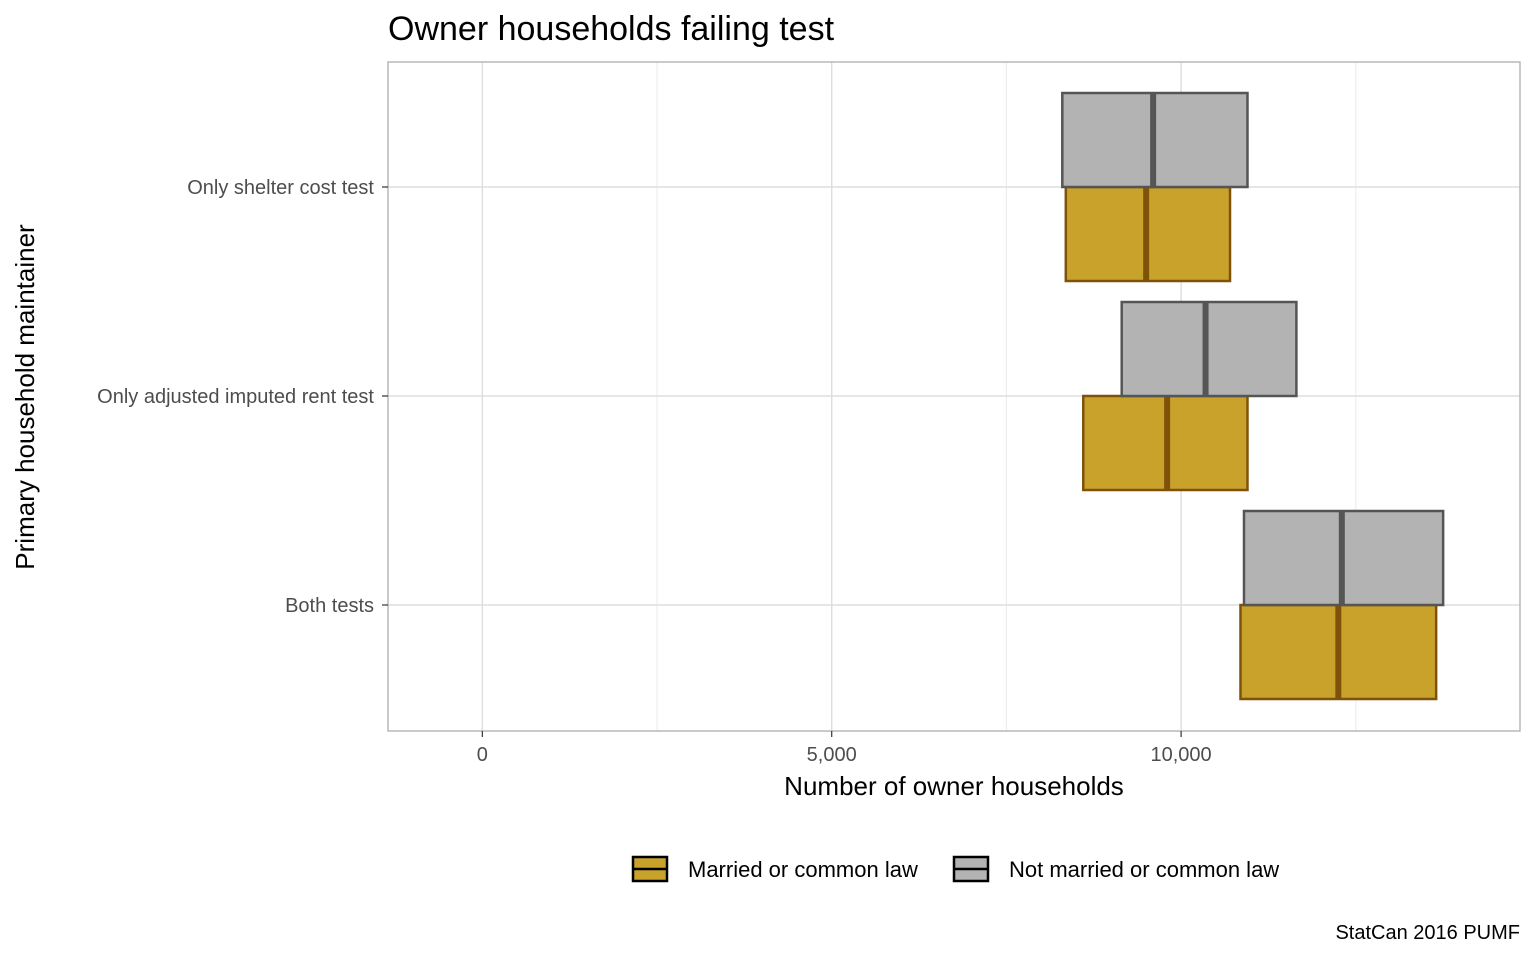  Describe the element at coordinates (1209, 349) in the screenshot. I see `crossbar-box` at that location.